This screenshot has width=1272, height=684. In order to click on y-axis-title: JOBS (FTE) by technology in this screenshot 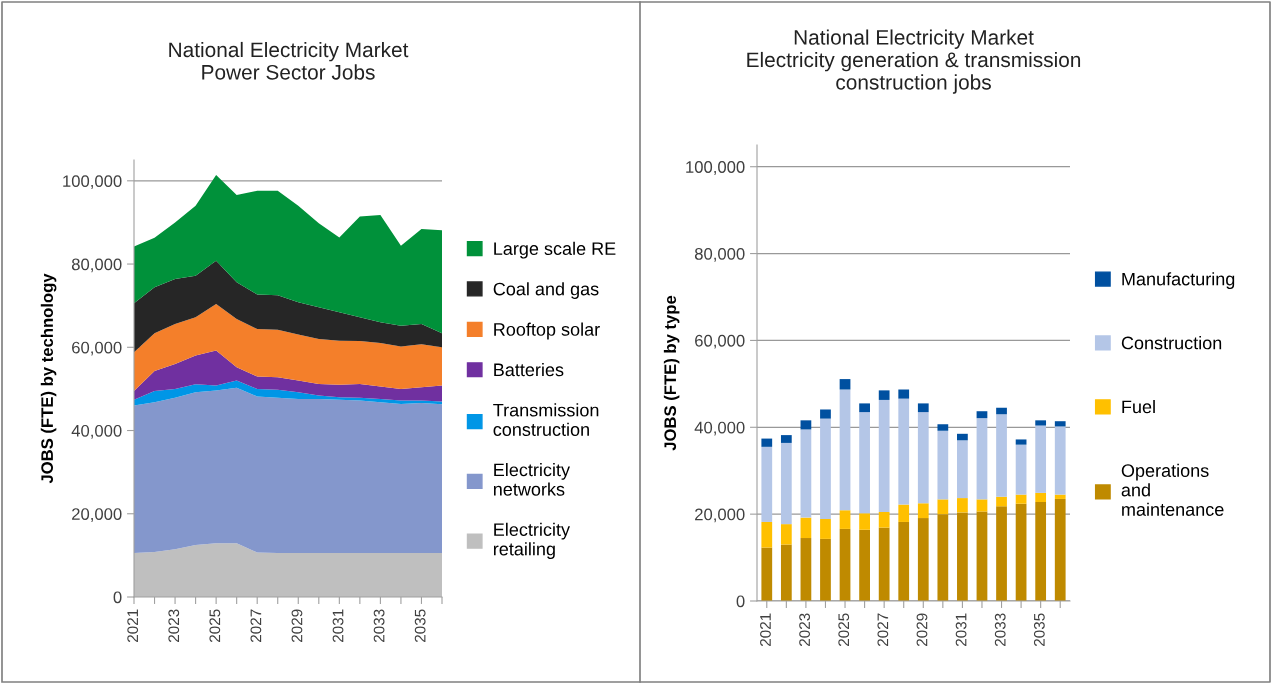, I will do `click(48, 378)`.